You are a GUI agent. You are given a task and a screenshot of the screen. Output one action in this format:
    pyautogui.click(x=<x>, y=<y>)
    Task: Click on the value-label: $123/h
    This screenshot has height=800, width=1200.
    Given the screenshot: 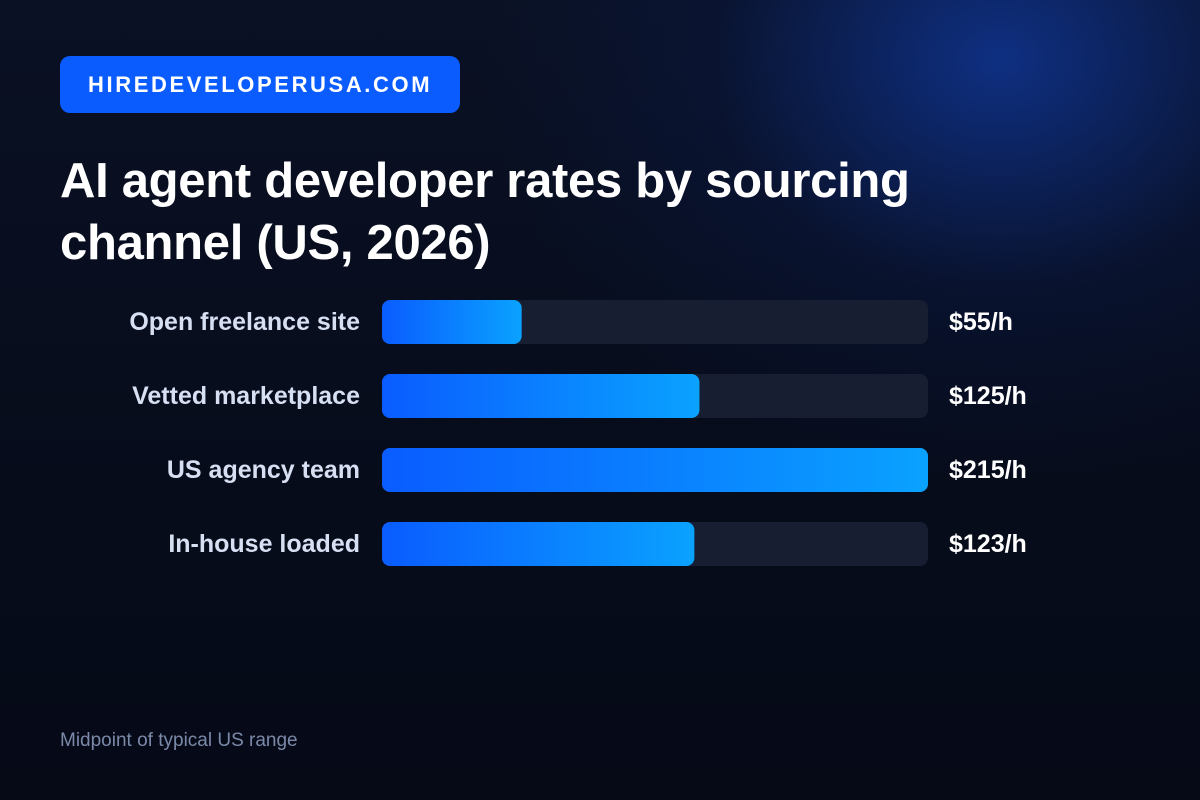 What is the action you would take?
    pyautogui.click(x=988, y=544)
    